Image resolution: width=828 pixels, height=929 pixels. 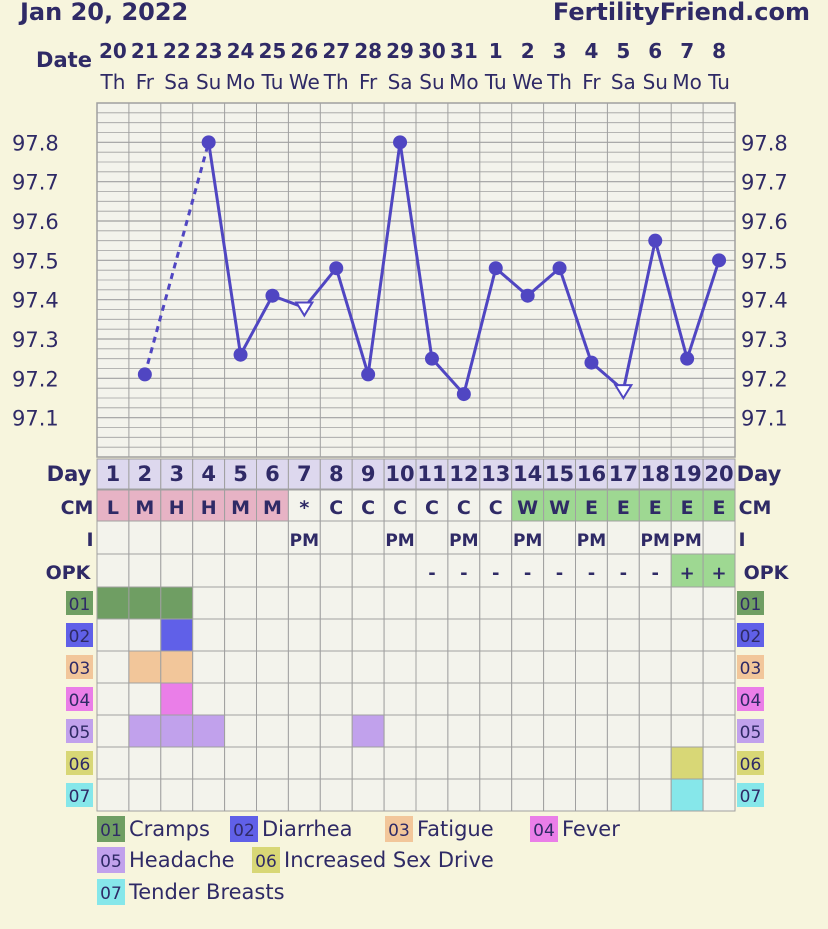 I want to click on day-number: 8, so click(x=336, y=474).